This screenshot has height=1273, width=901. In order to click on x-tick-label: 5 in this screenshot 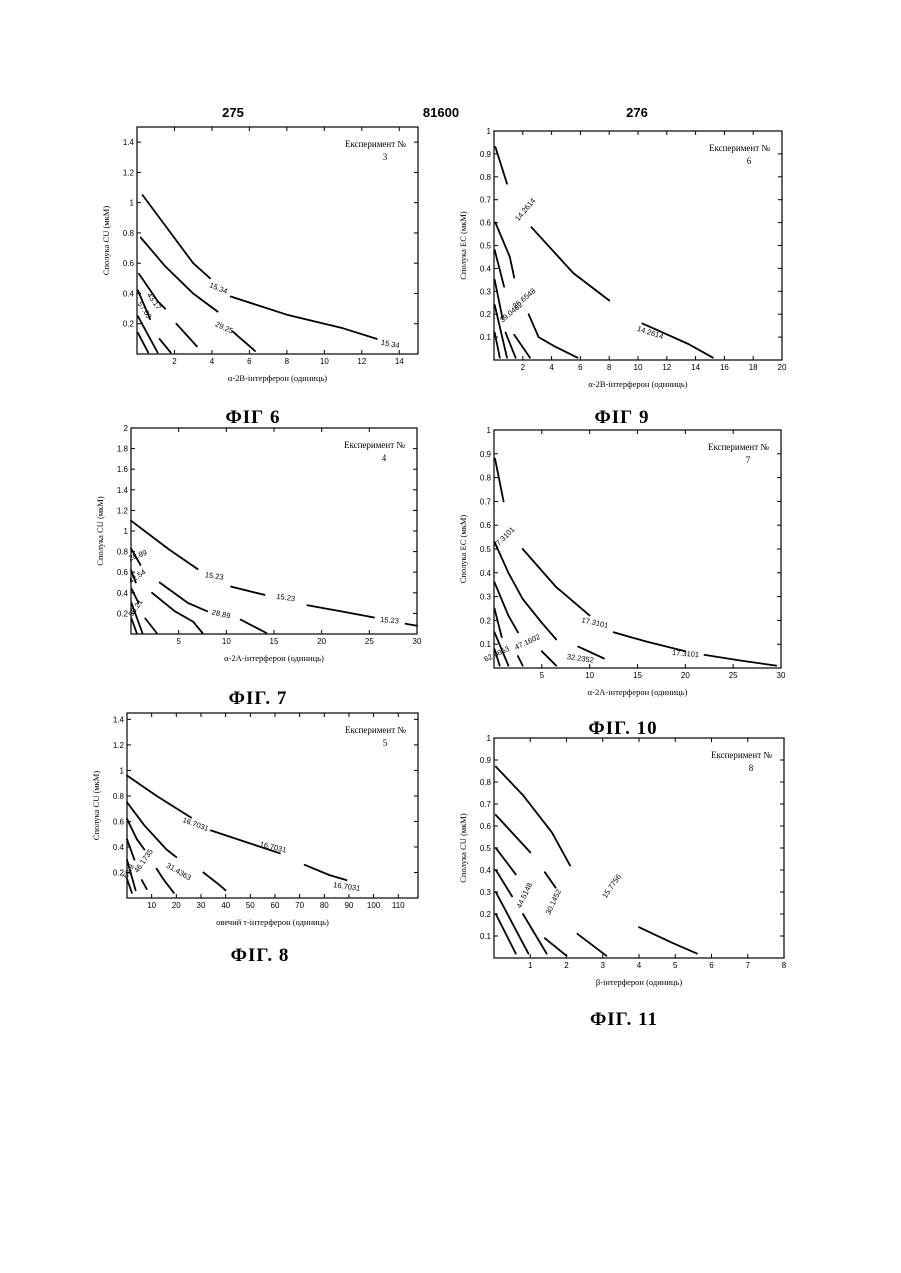, I will do `click(542, 675)`.